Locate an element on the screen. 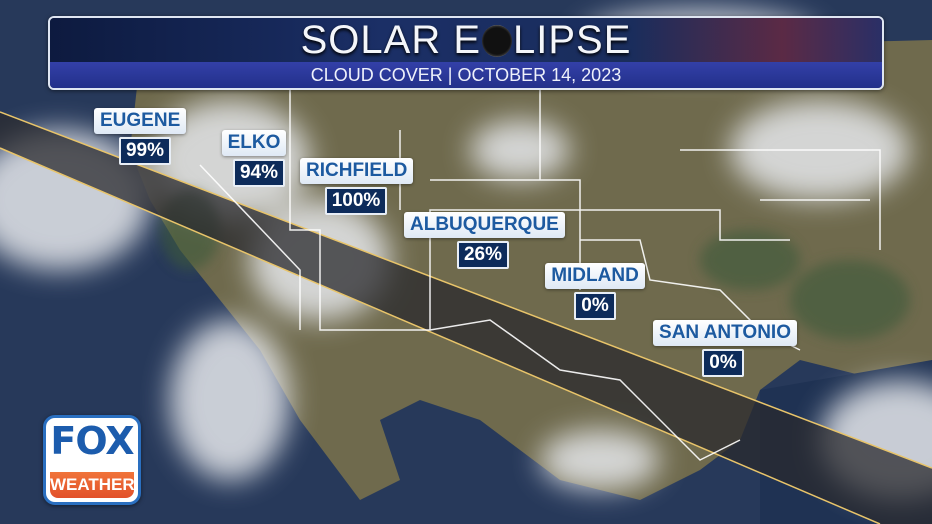 The width and height of the screenshot is (932, 524). city-name: MIDLAND is located at coordinates (595, 276).